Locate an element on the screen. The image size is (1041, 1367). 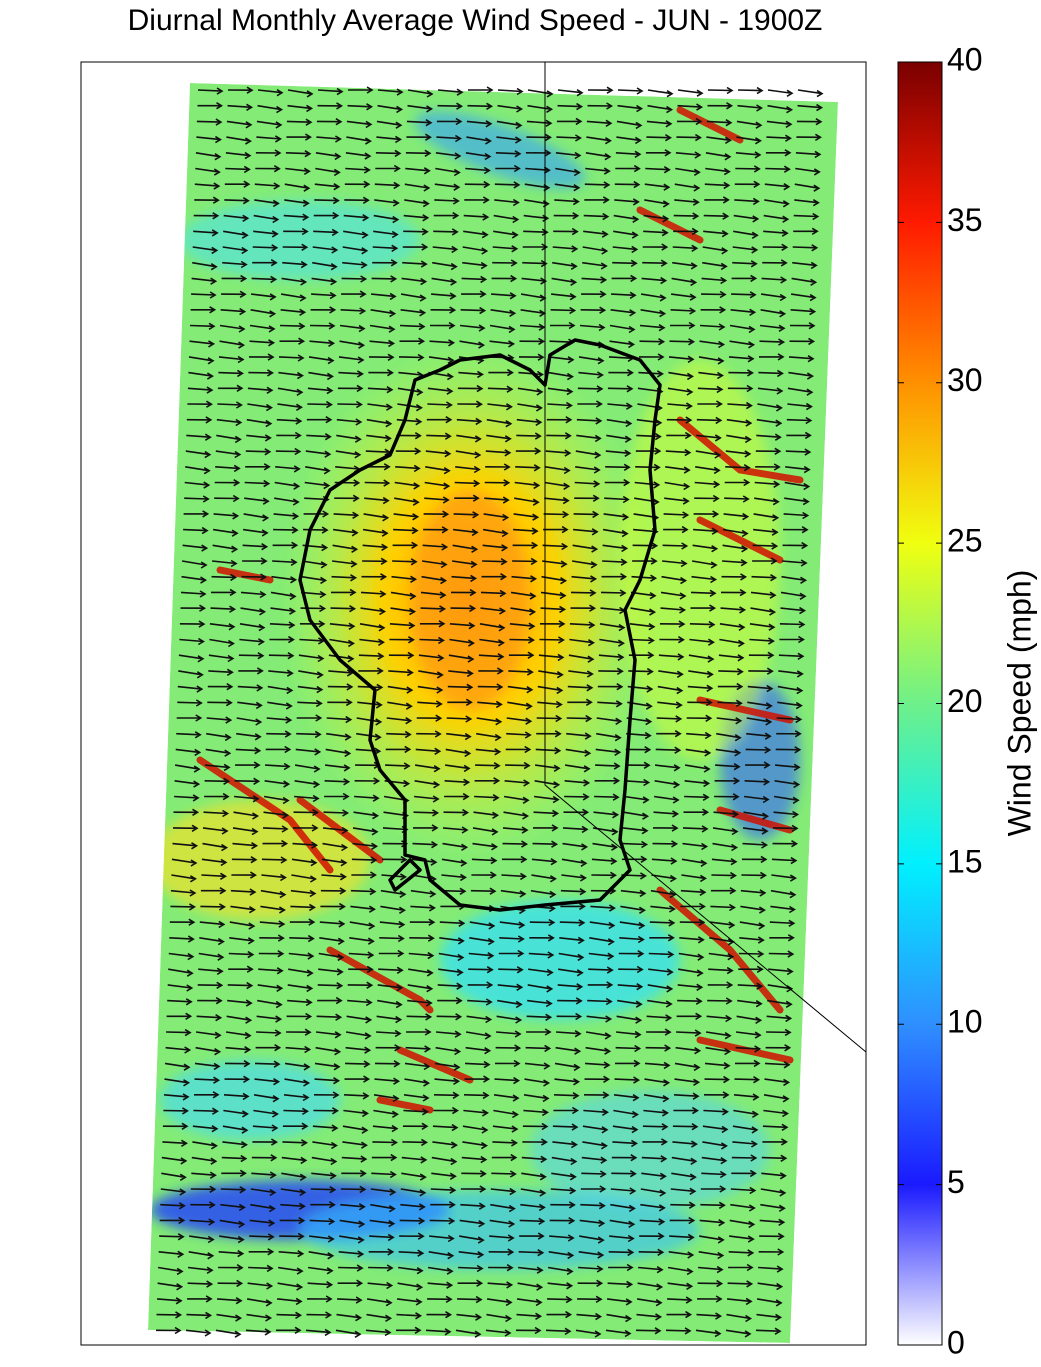
colorbar-tick-label: 5 is located at coordinates (956, 1182).